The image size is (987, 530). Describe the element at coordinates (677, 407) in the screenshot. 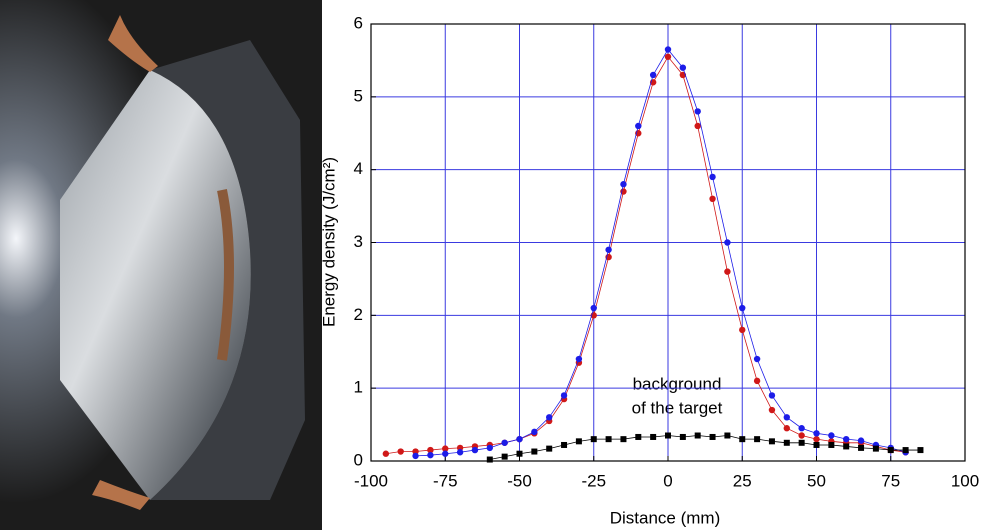

I see `annotation: of the target` at that location.